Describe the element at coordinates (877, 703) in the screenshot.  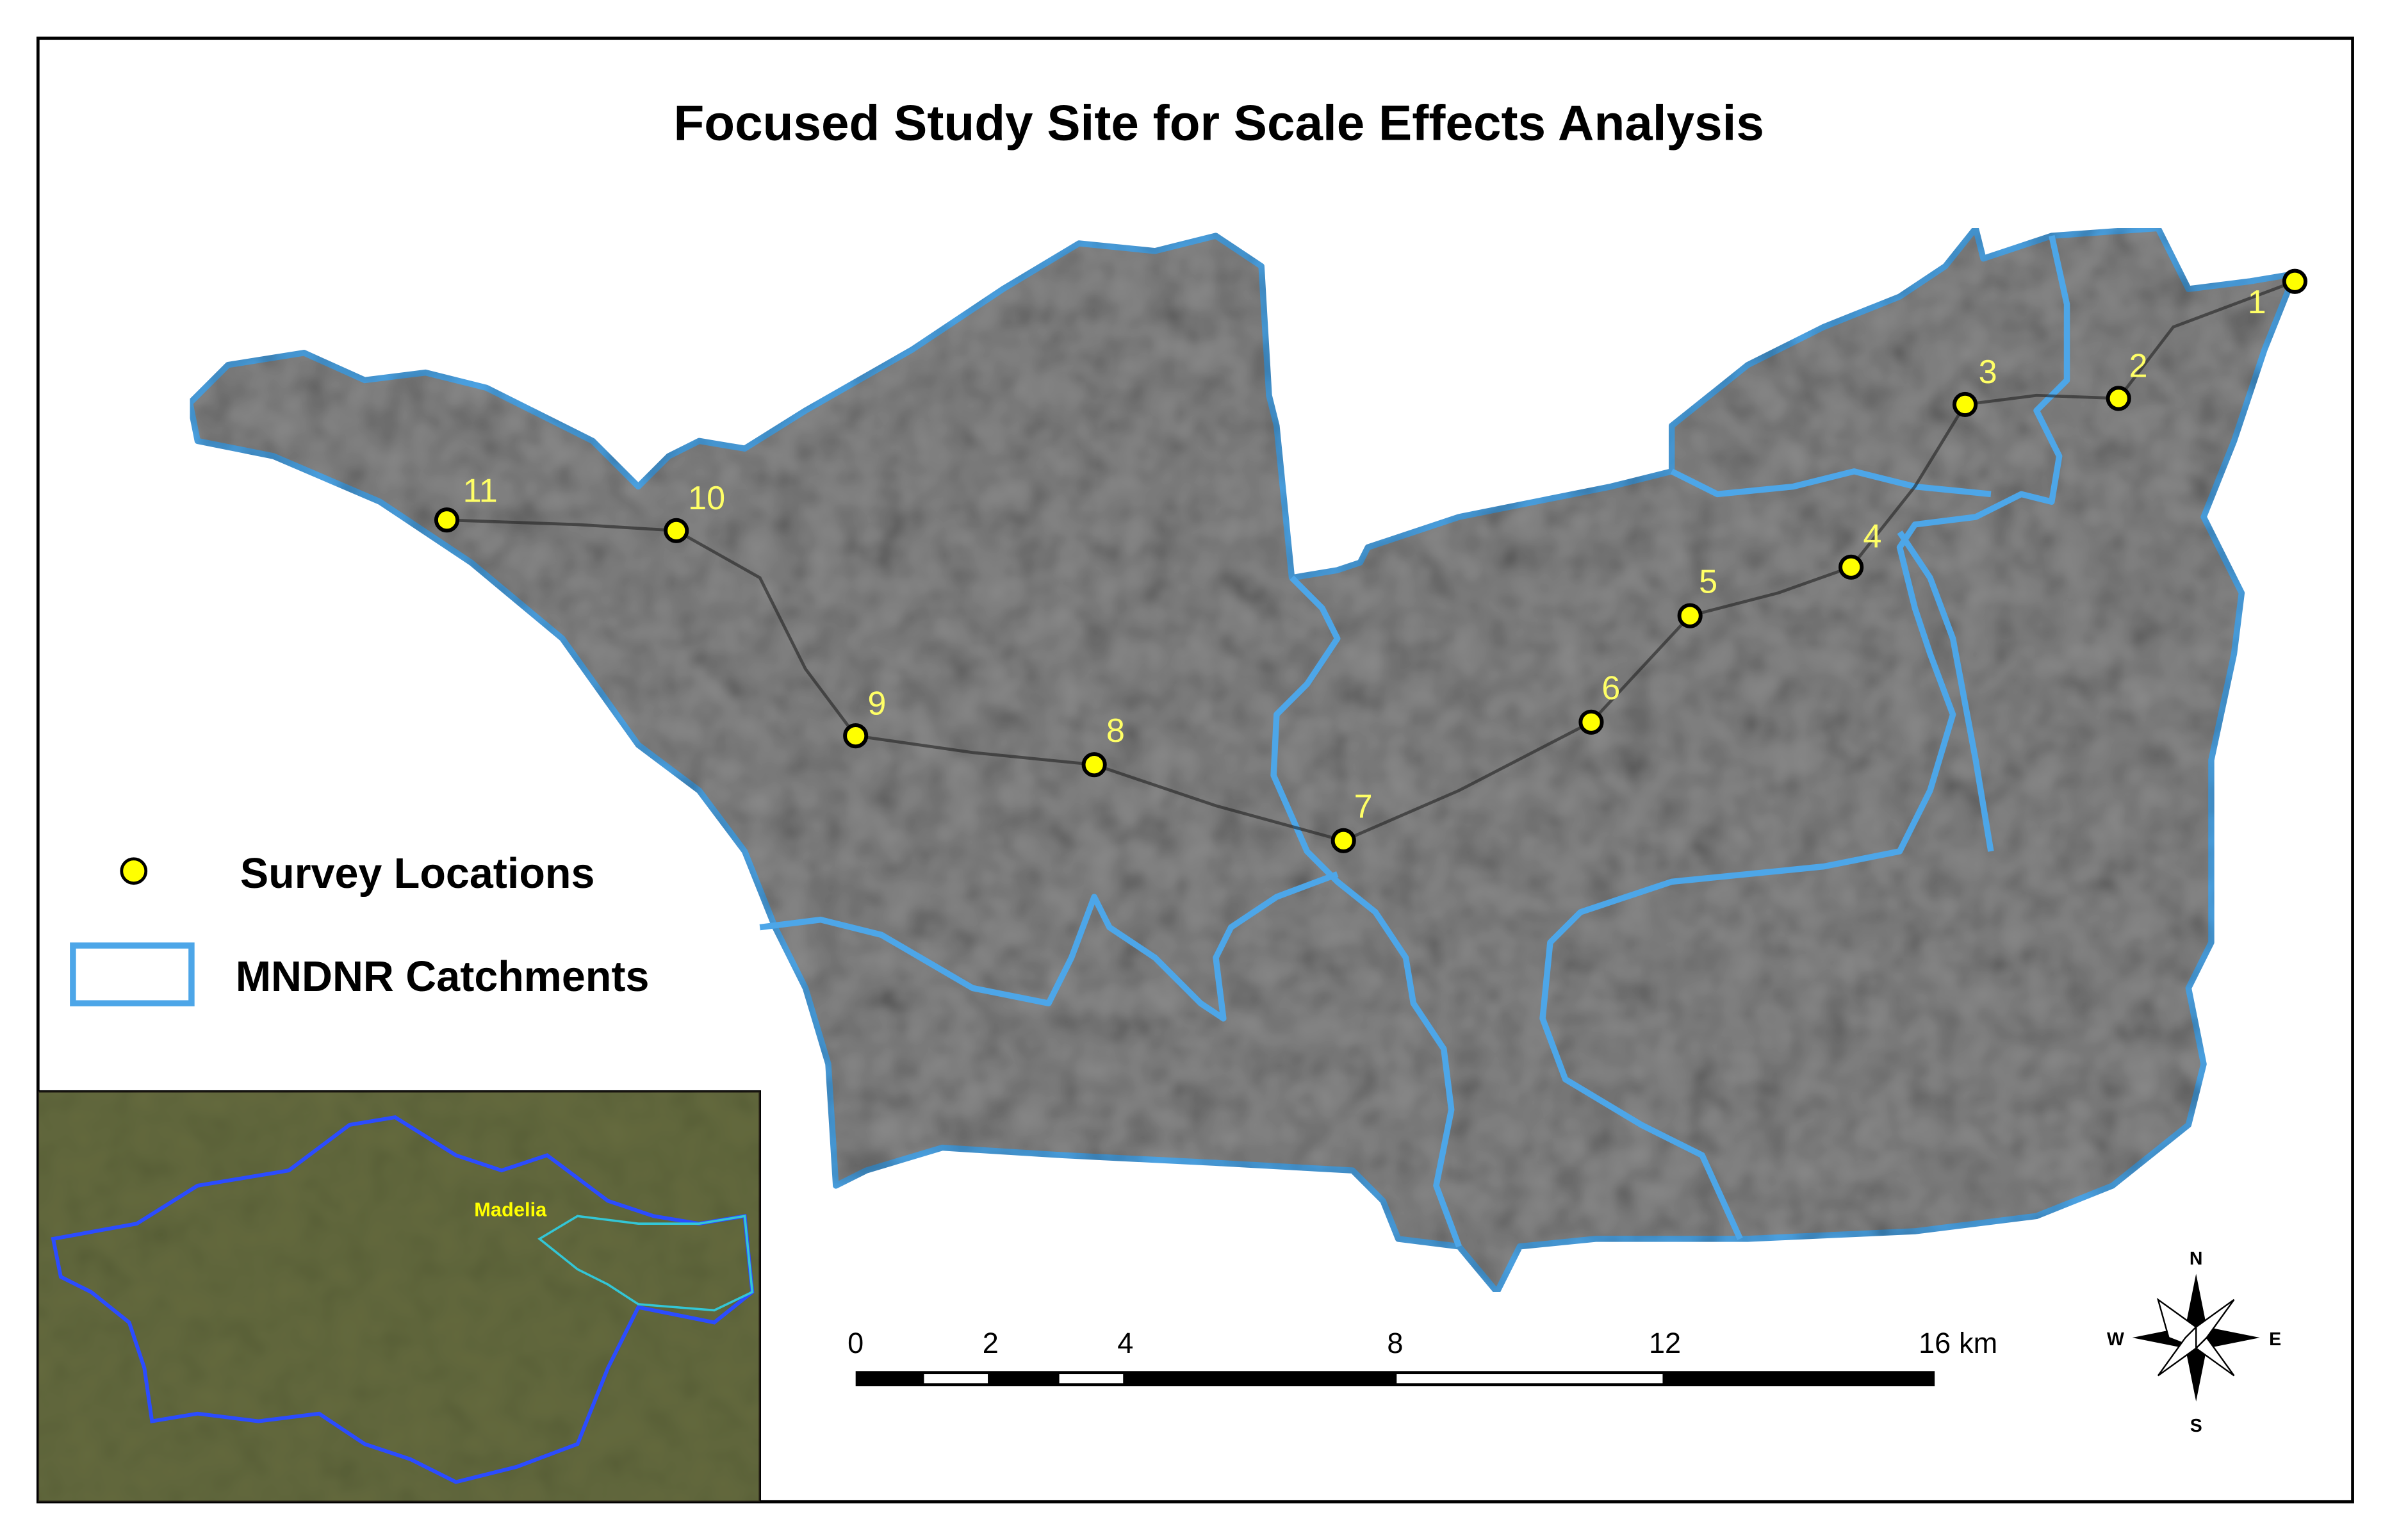
I see `survey-label: 9` at that location.